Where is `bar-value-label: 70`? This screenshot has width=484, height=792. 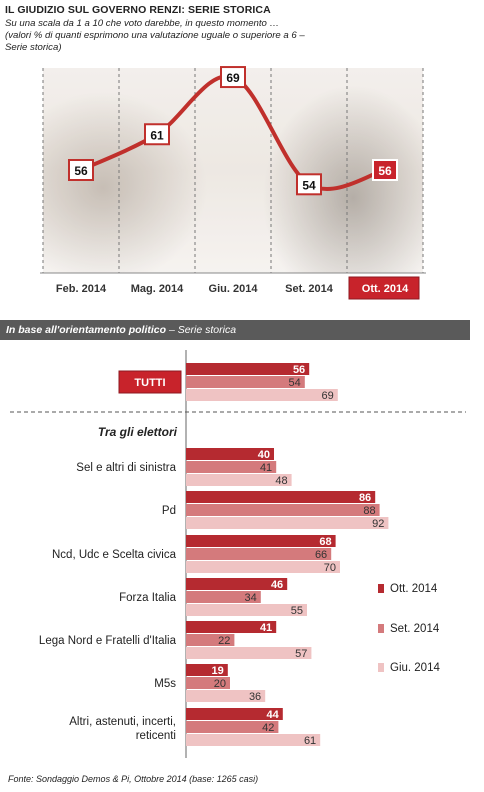
bar-value-label: 70 is located at coordinates (330, 568).